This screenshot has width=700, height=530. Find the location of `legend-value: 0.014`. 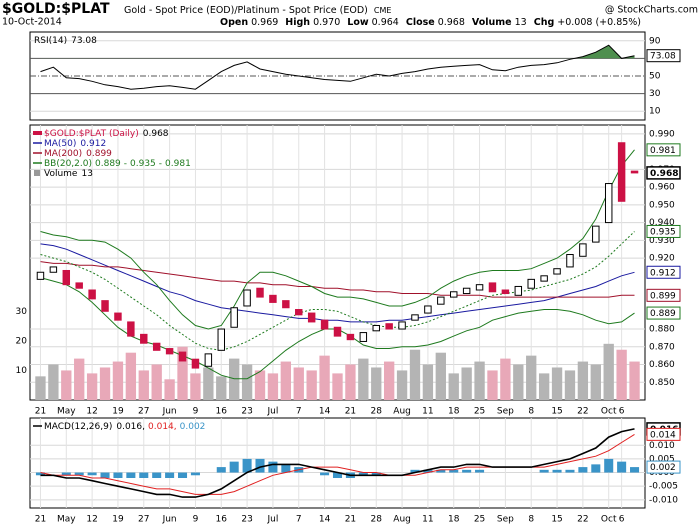

legend-value: 0.014 is located at coordinates (161, 427).